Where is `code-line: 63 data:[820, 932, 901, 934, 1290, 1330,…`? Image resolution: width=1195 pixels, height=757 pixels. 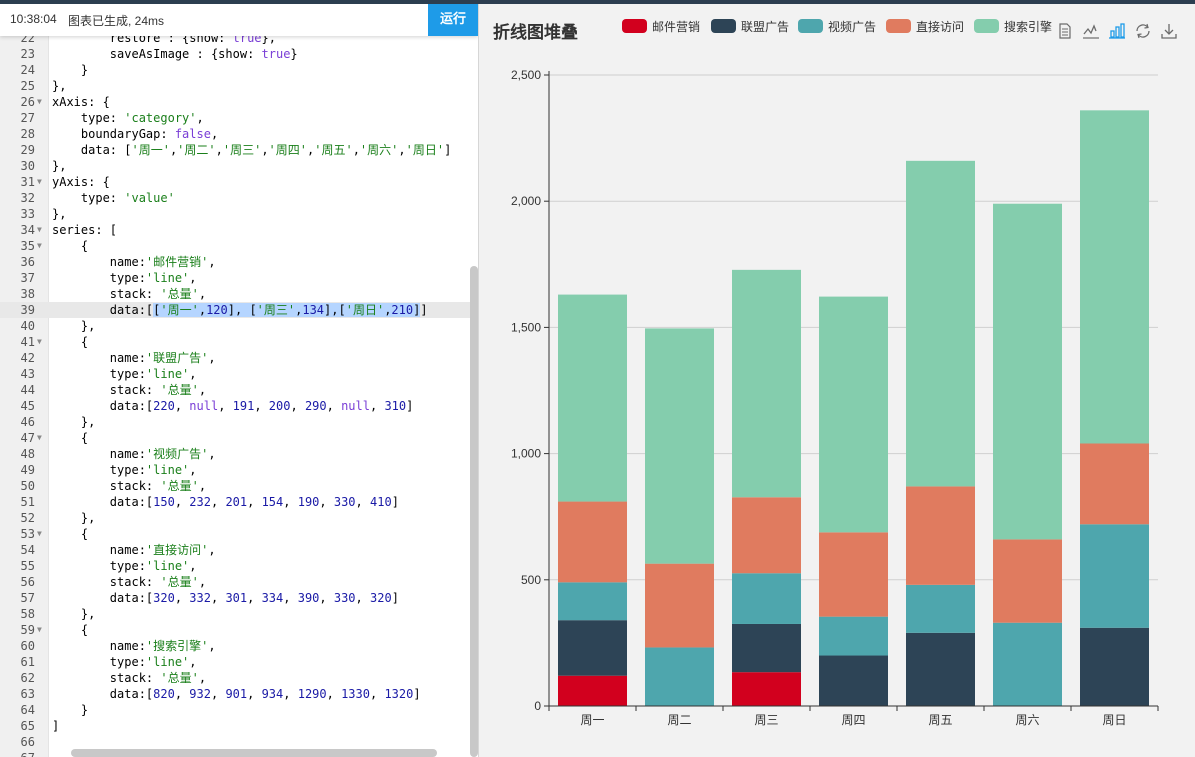 code-line: 63 data:[820, 932, 901, 934, 1290, 1330,… is located at coordinates (239, 694).